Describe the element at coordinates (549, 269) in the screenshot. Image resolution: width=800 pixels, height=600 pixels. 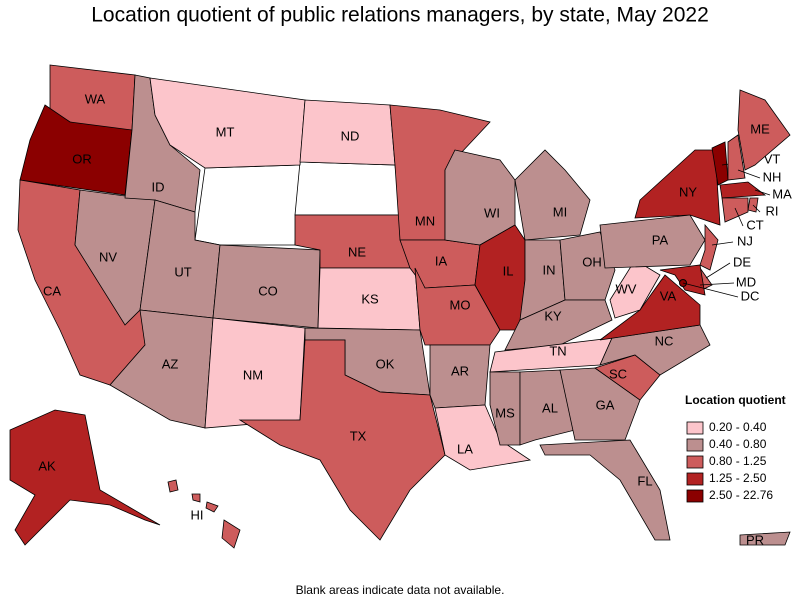
I see `state-label: IN` at that location.